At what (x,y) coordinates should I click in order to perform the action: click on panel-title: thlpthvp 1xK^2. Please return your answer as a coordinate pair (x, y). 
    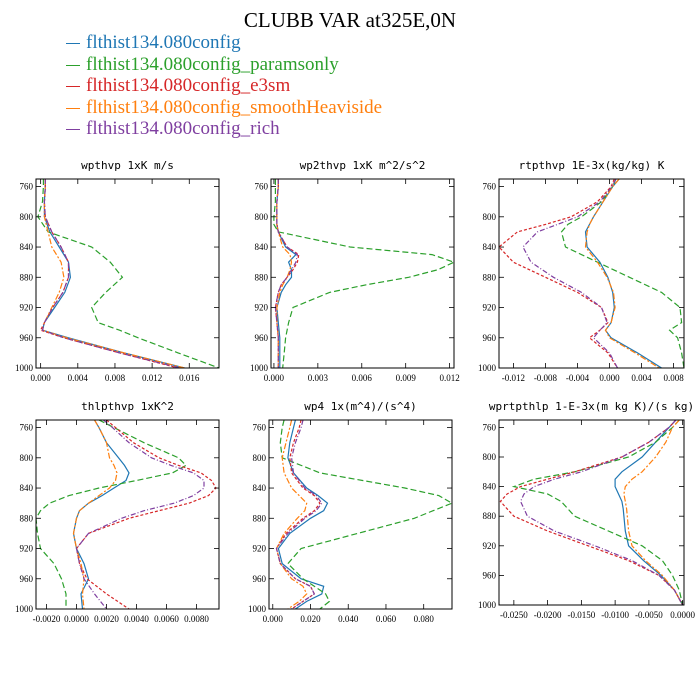
    Looking at the image, I should click on (127, 406).